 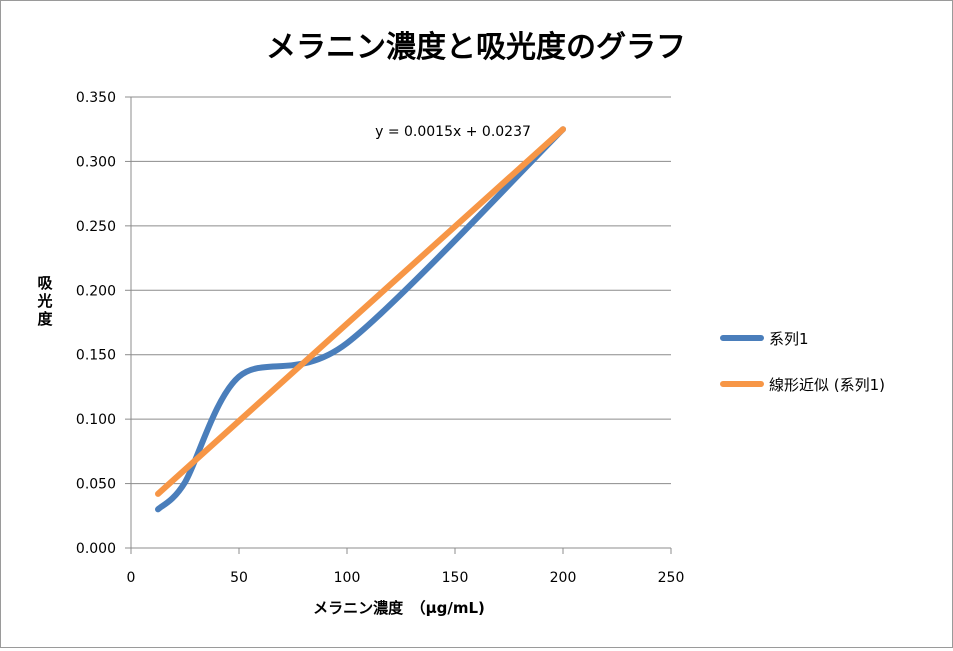 I want to click on trendline-equation: y = 0.0015x + 0.0237, so click(x=453, y=132).